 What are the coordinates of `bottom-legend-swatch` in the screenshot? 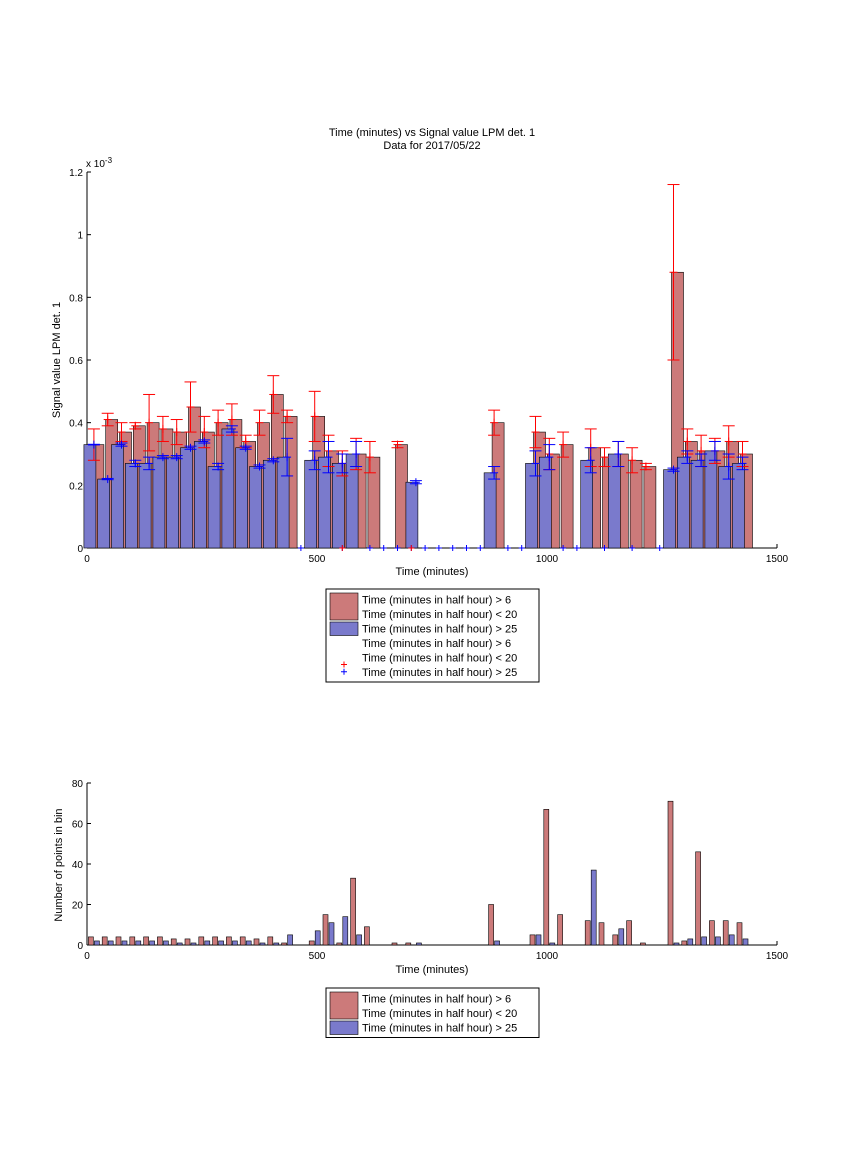 It's located at (344, 1027).